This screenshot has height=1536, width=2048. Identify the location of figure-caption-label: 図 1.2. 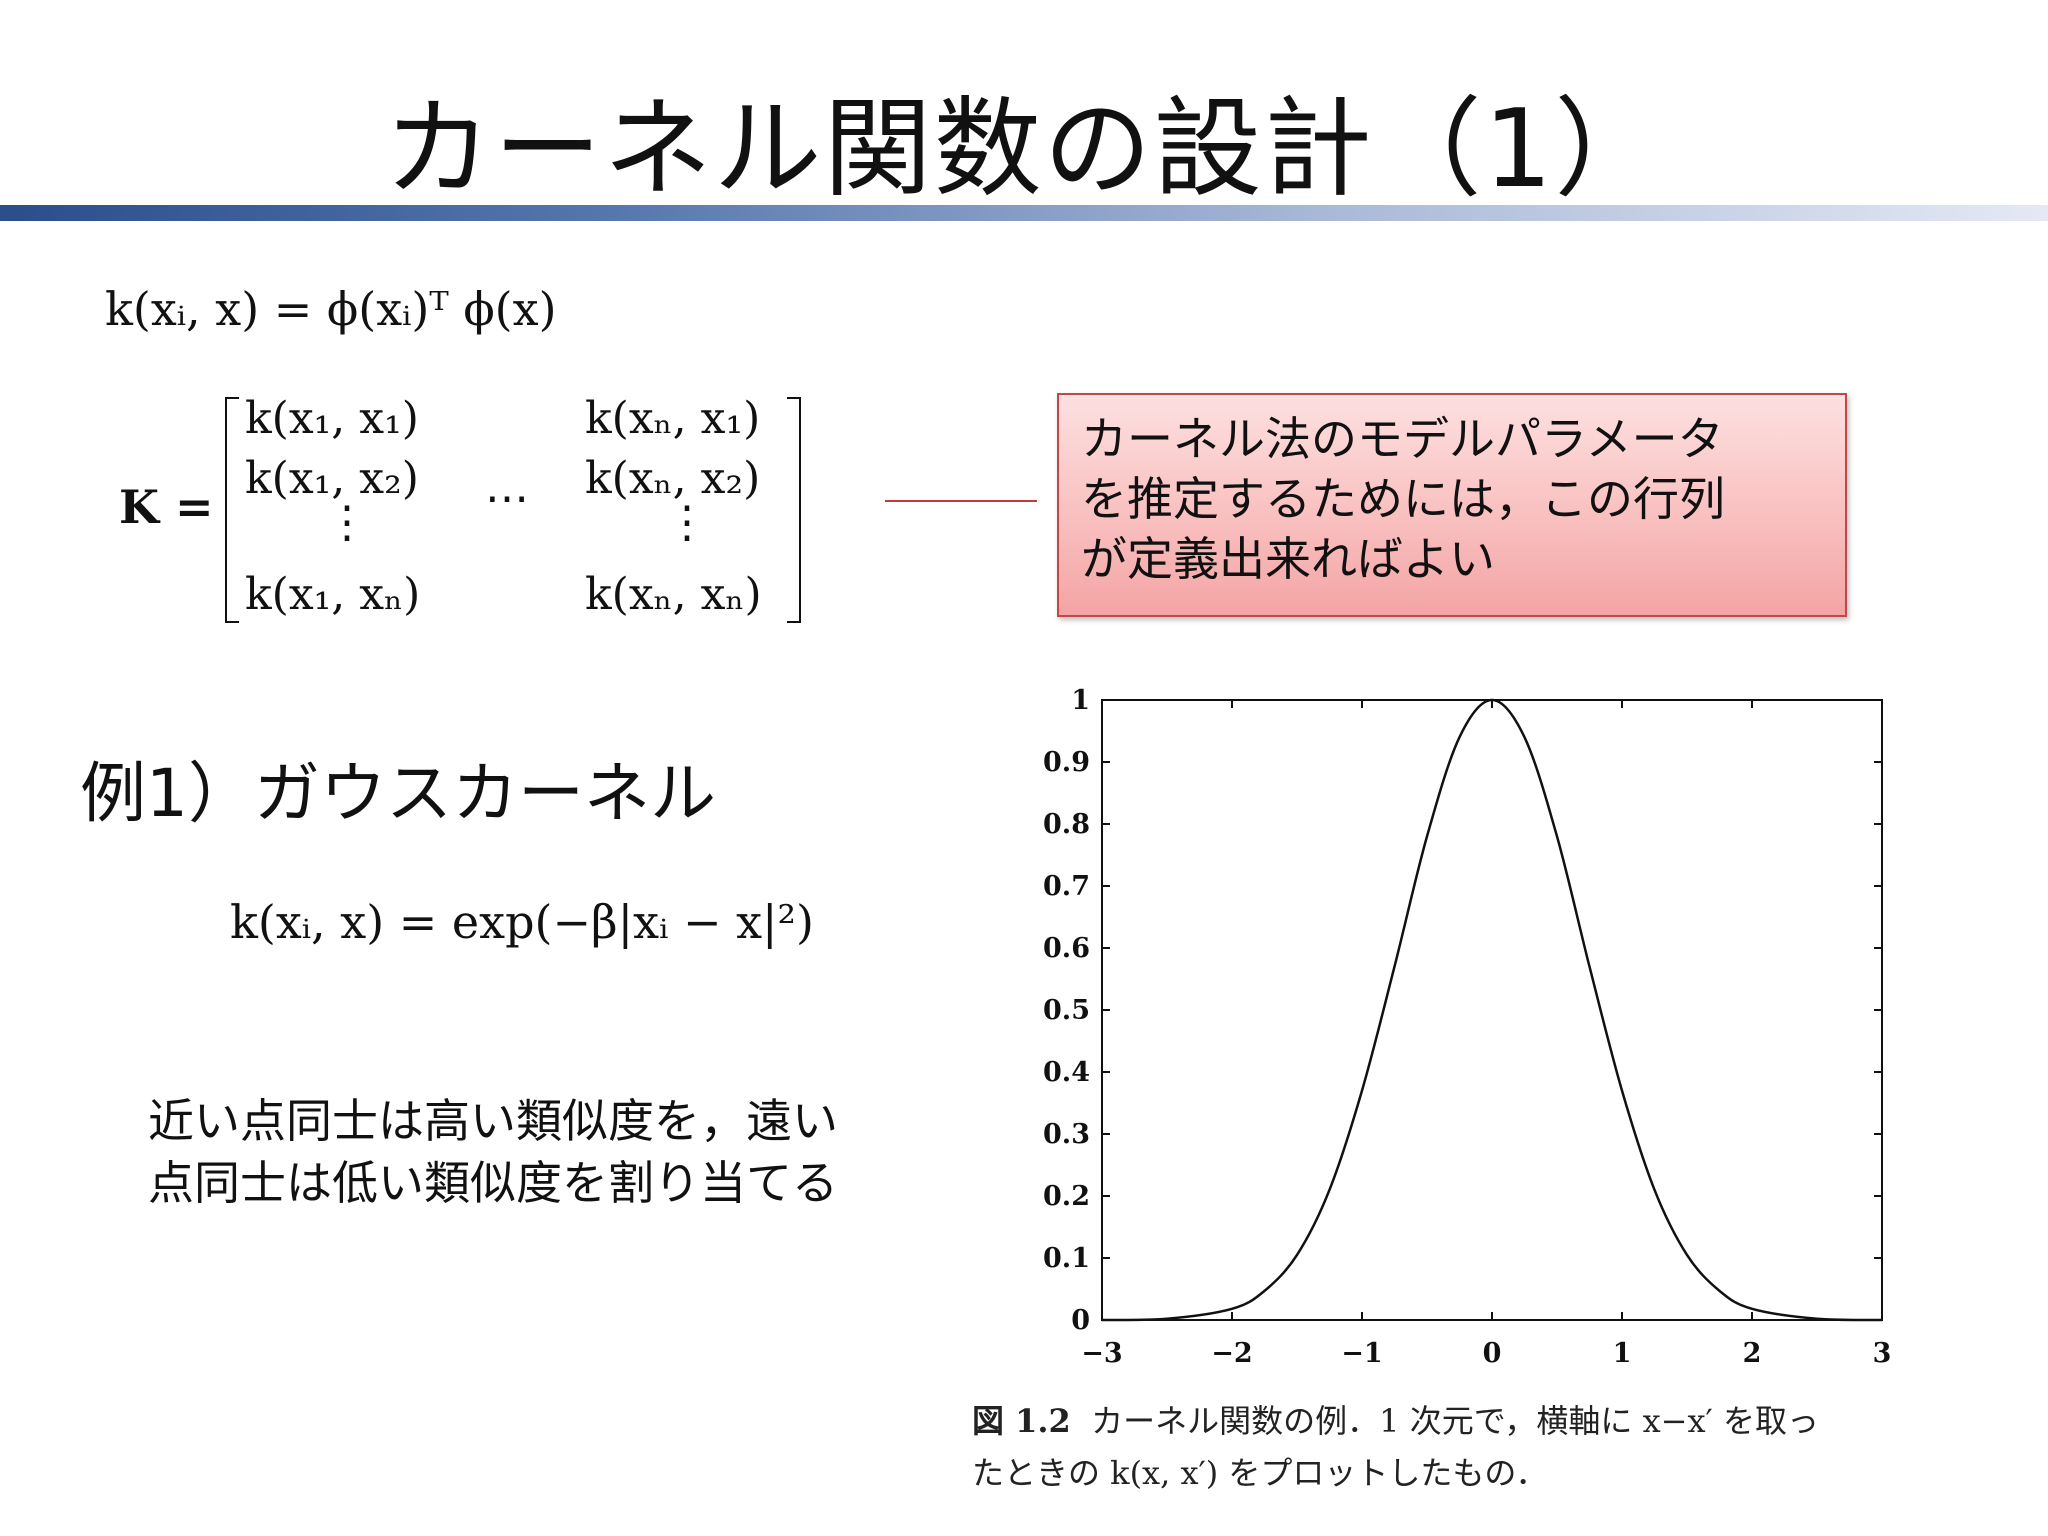
(1021, 1421).